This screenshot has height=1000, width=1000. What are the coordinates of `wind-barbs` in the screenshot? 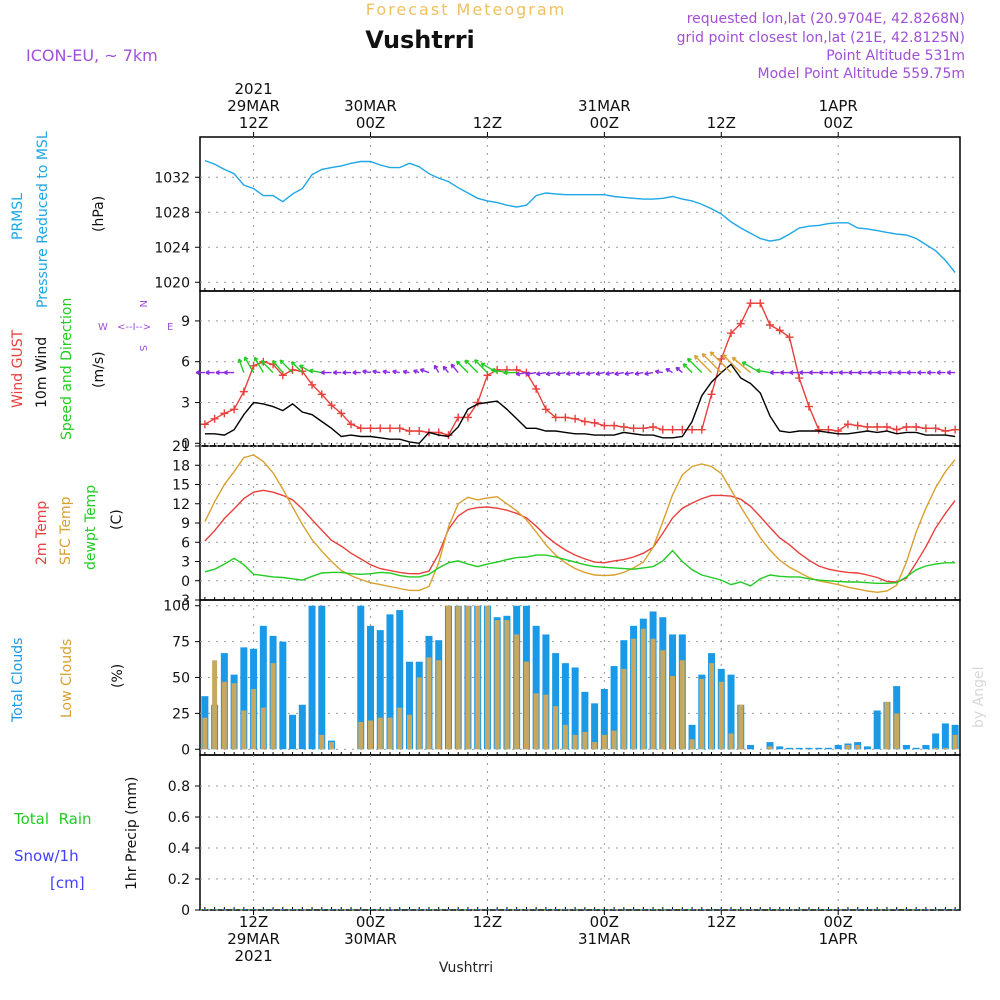 It's located at (575, 364).